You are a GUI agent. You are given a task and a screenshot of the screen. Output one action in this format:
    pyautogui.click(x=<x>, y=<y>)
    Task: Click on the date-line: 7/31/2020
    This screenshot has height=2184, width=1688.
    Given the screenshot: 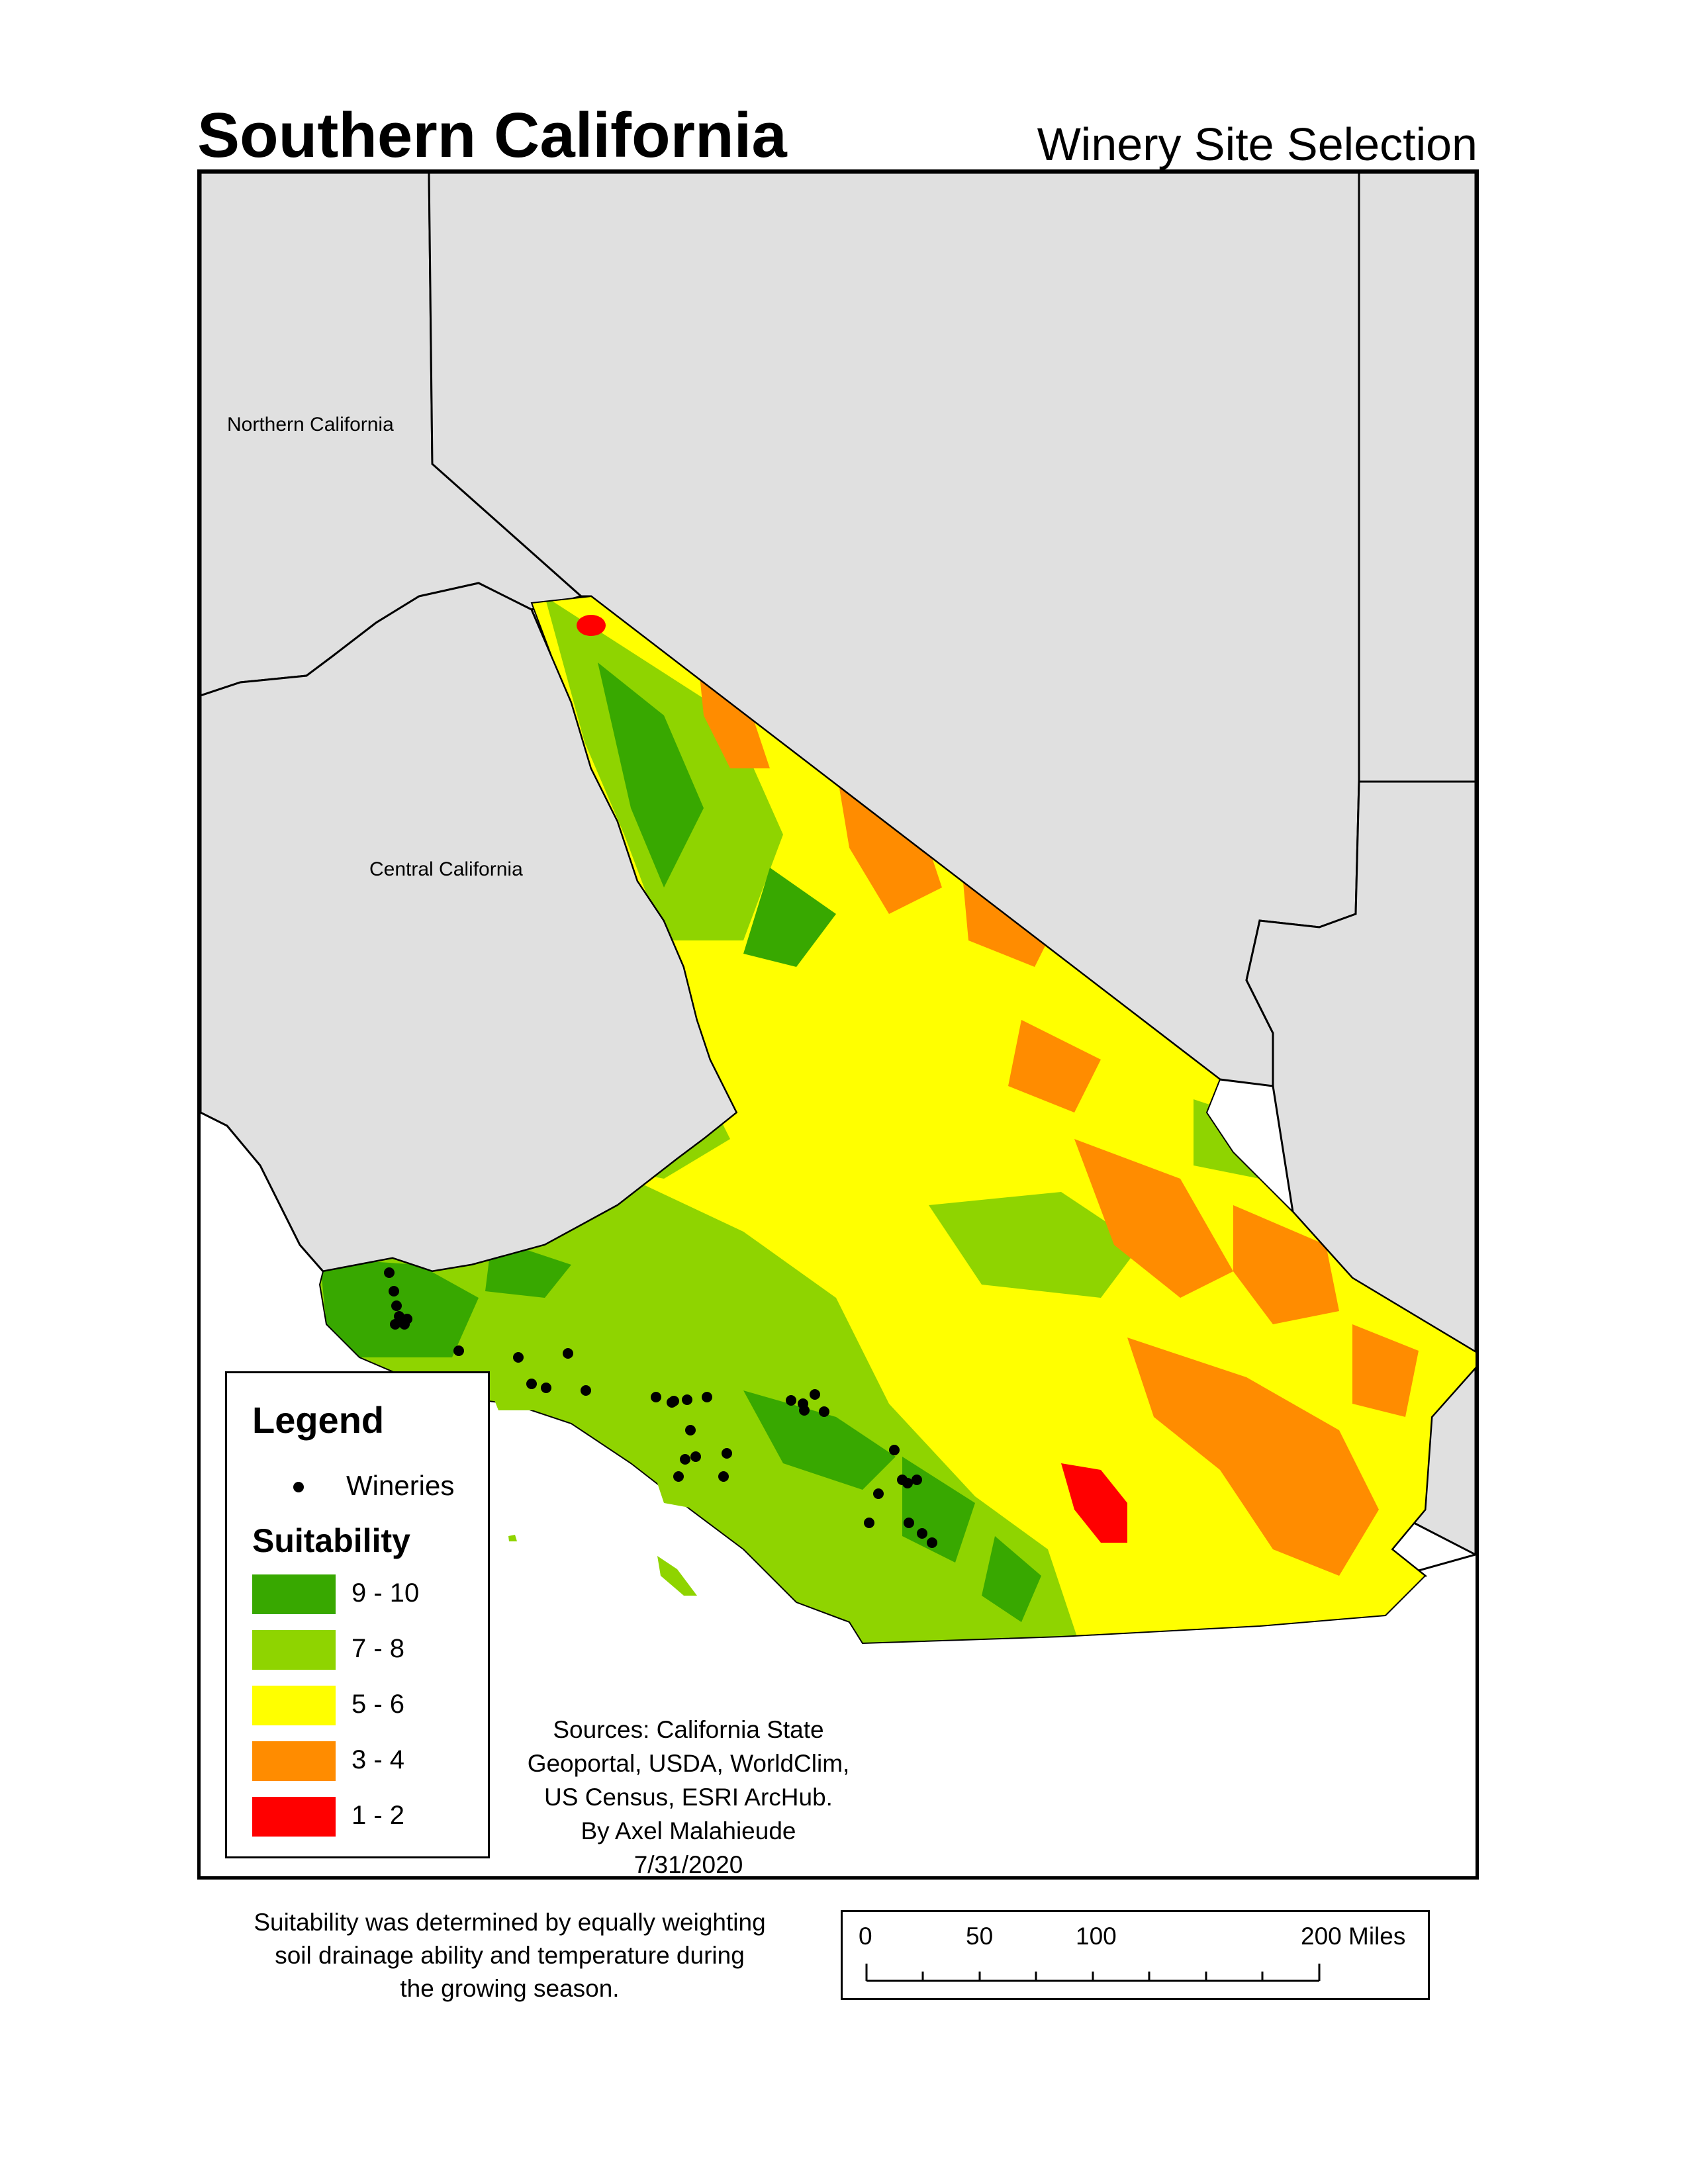 What is the action you would take?
    pyautogui.click(x=688, y=1864)
    